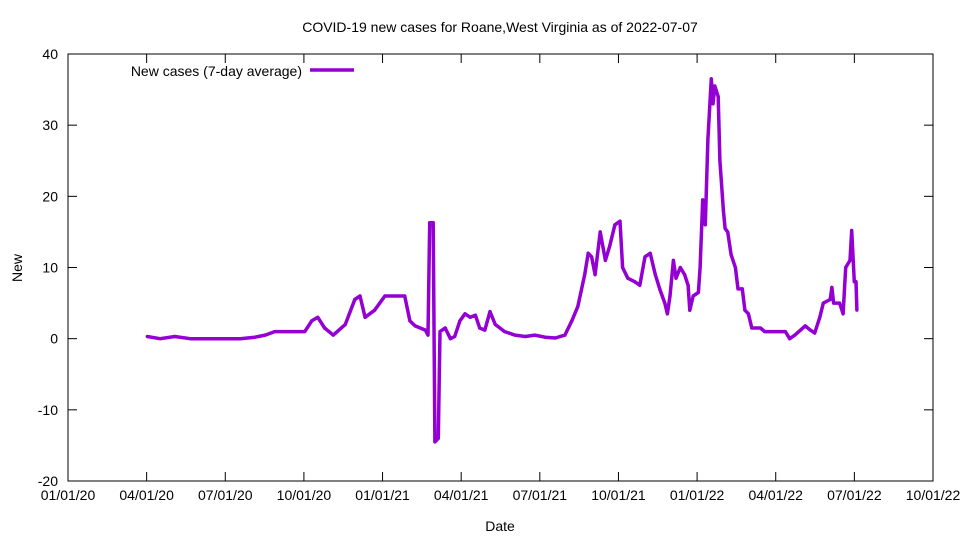 Image resolution: width=960 pixels, height=545 pixels. What do you see at coordinates (461, 495) in the screenshot?
I see `x-tick-label: 04/01/21` at bounding box center [461, 495].